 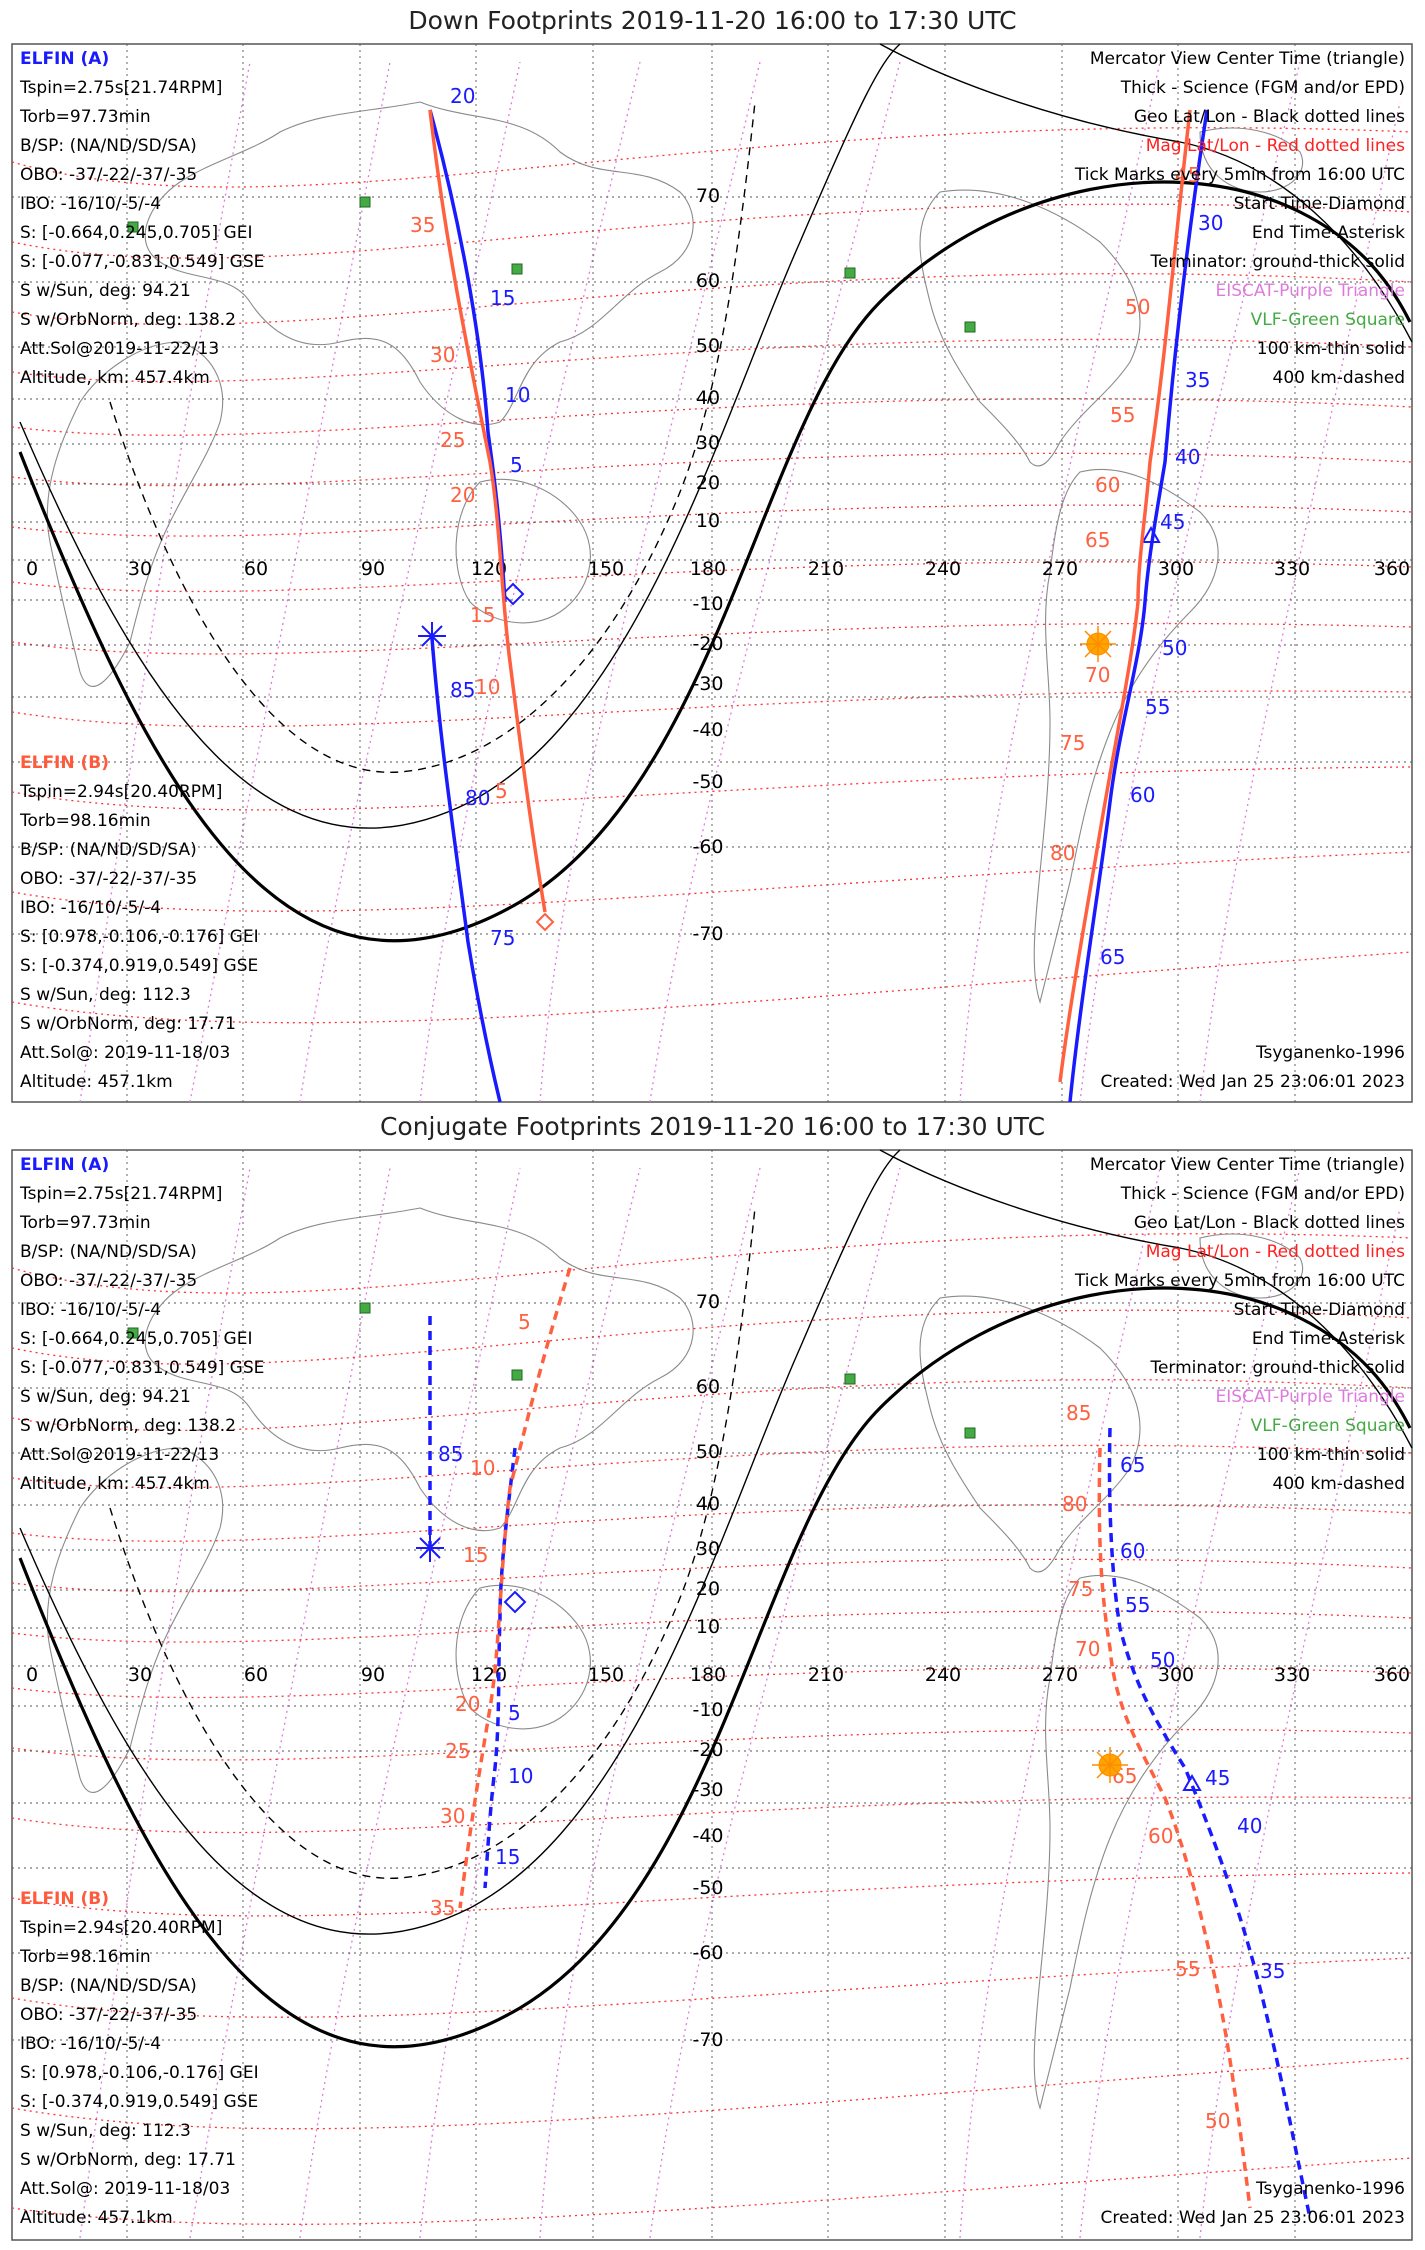 What do you see at coordinates (707, 684) in the screenshot?
I see `svg-text: -30` at bounding box center [707, 684].